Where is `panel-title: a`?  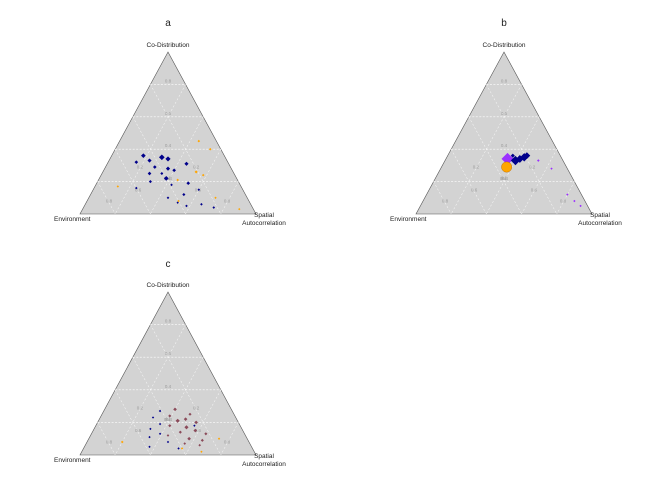
panel-title: a is located at coordinates (168, 23).